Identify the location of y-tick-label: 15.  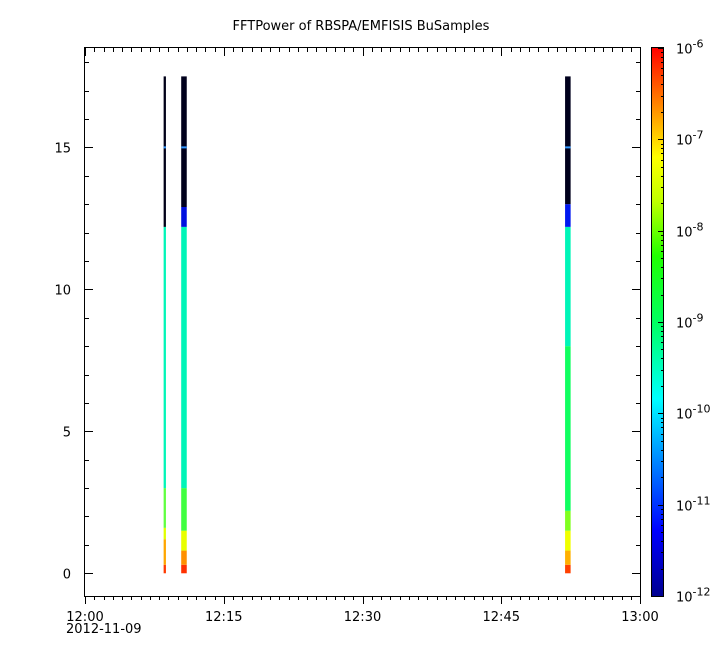
(62, 148).